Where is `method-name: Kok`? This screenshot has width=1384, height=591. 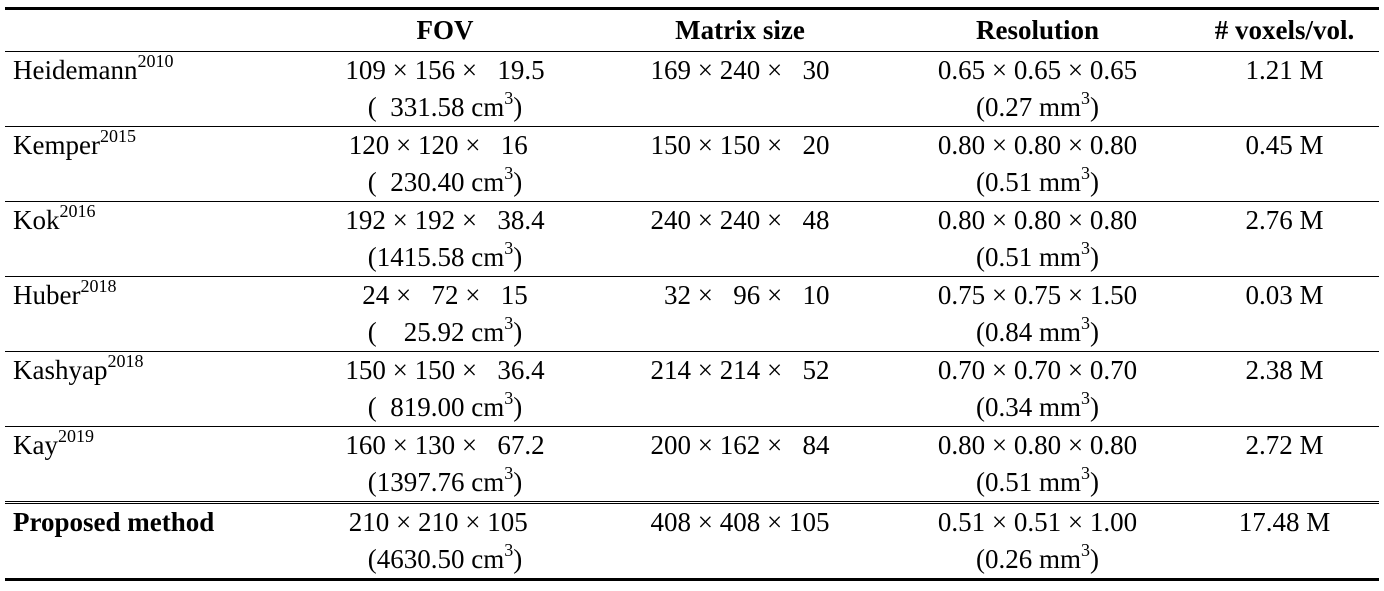
method-name: Kok is located at coordinates (36, 220).